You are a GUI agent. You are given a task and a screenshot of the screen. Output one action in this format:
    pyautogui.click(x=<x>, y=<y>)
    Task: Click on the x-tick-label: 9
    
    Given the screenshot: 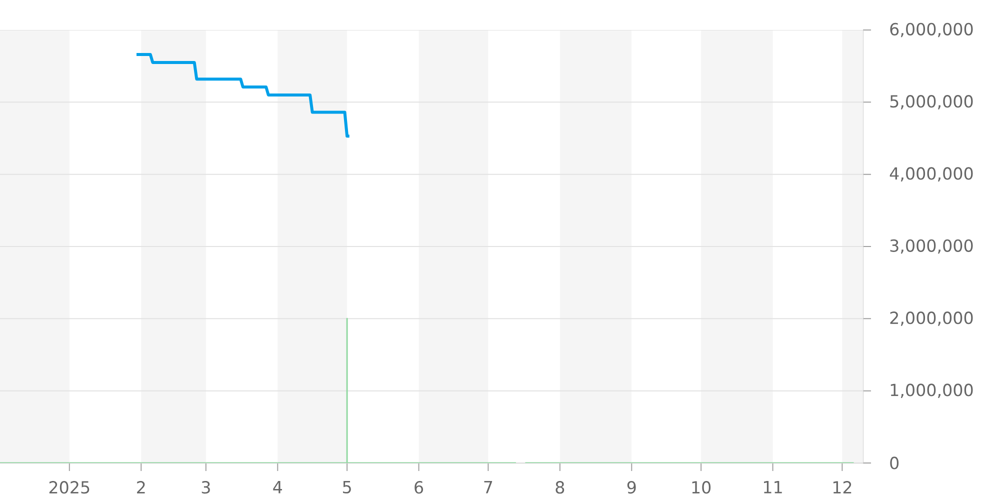 What is the action you would take?
    pyautogui.click(x=631, y=487)
    